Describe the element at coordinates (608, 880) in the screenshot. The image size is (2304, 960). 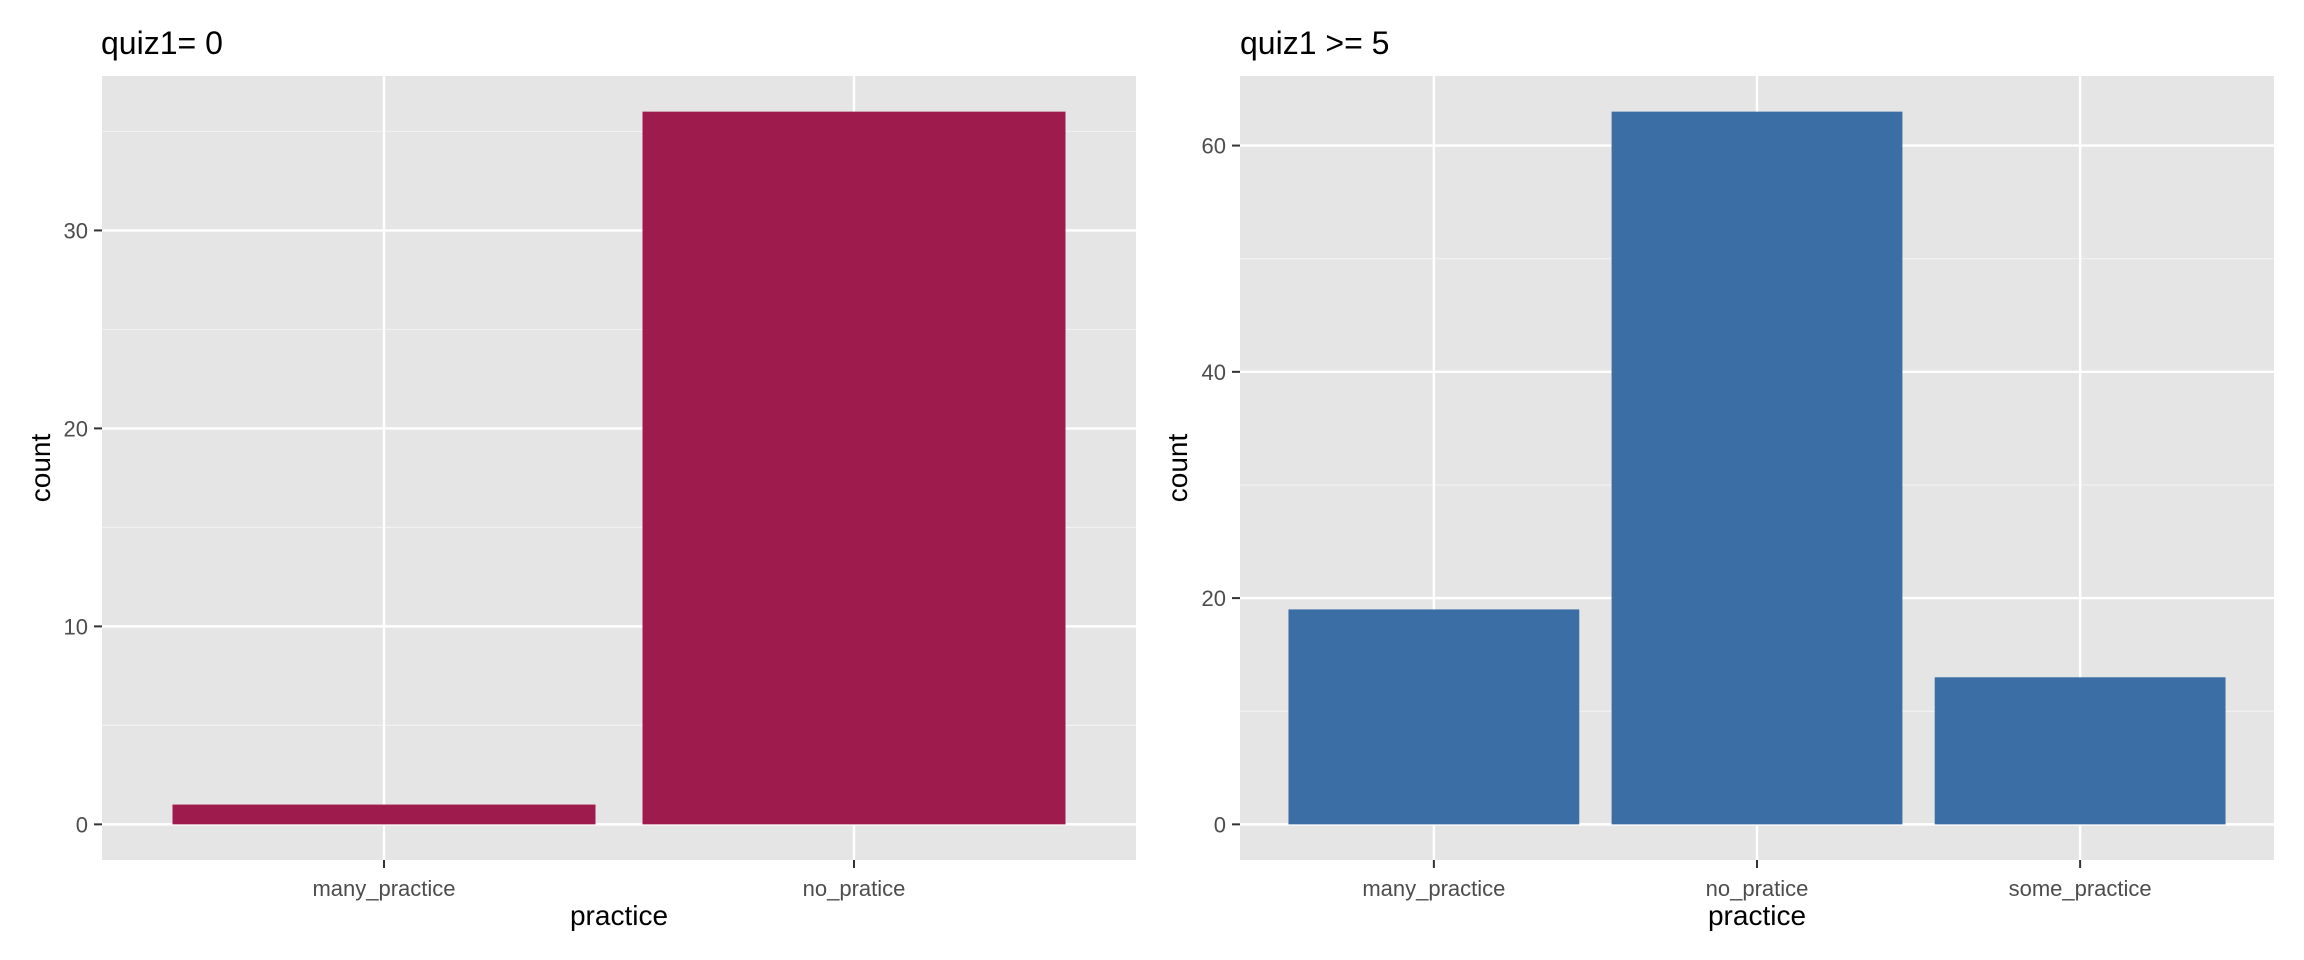
I see `x-axis: many_practice no_pratice` at that location.